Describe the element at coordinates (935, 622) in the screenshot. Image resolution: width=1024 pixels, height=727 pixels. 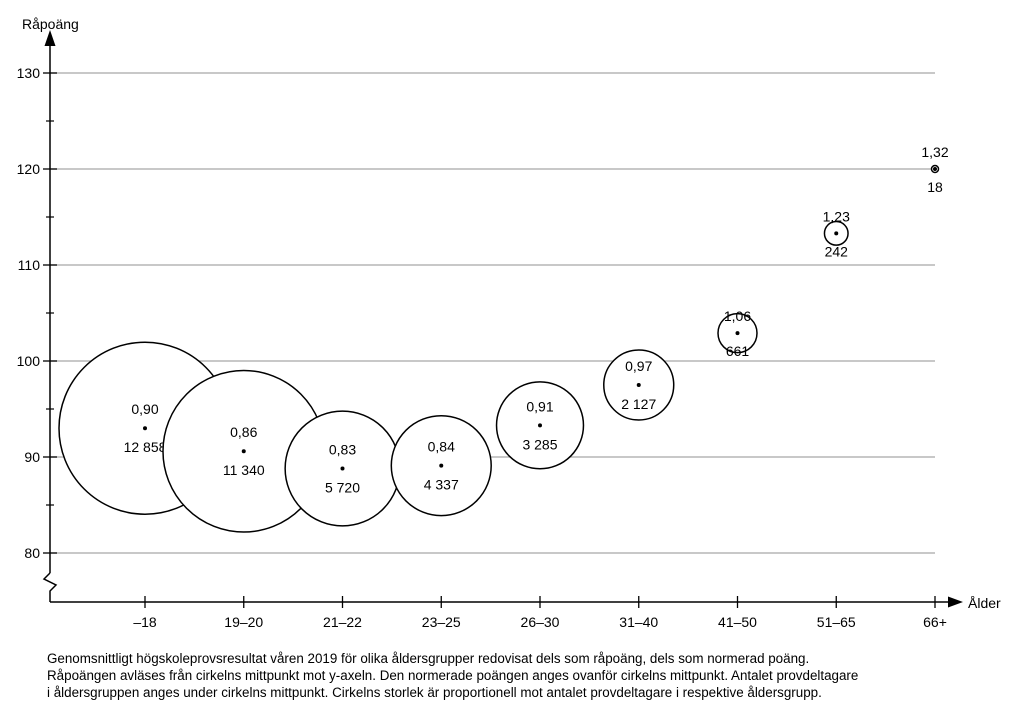
I see `x-tick-label: 66+` at that location.